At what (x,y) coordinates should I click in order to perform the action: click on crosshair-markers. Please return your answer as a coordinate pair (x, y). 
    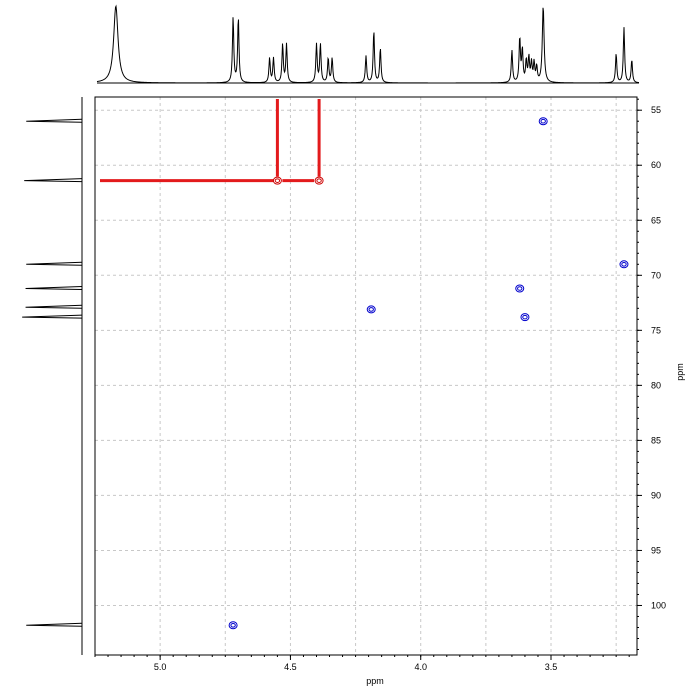
    Looking at the image, I should click on (210, 141).